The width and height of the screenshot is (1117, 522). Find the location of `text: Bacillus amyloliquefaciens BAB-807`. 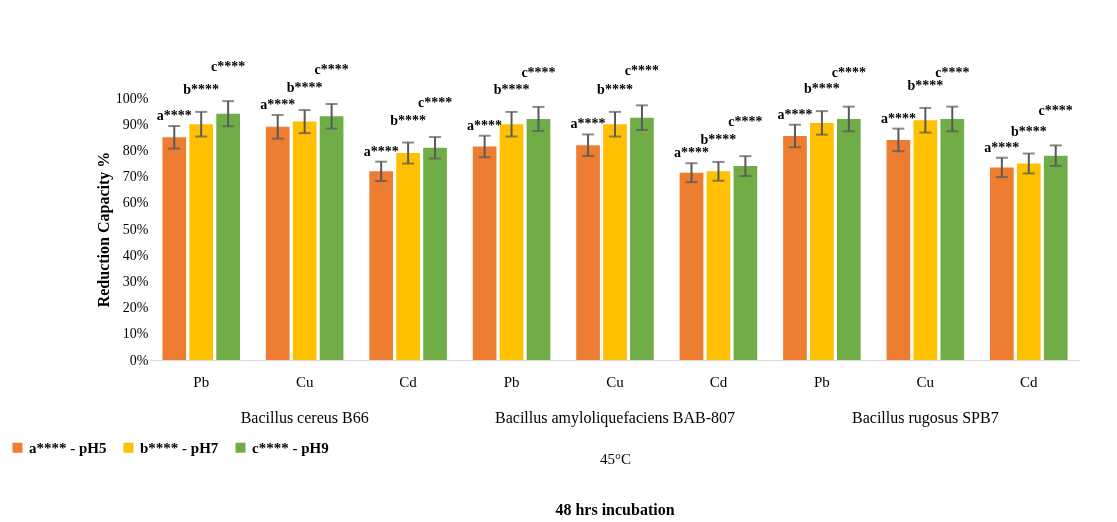

text: Bacillus amyloliquefaciens BAB-807 is located at coordinates (615, 418).